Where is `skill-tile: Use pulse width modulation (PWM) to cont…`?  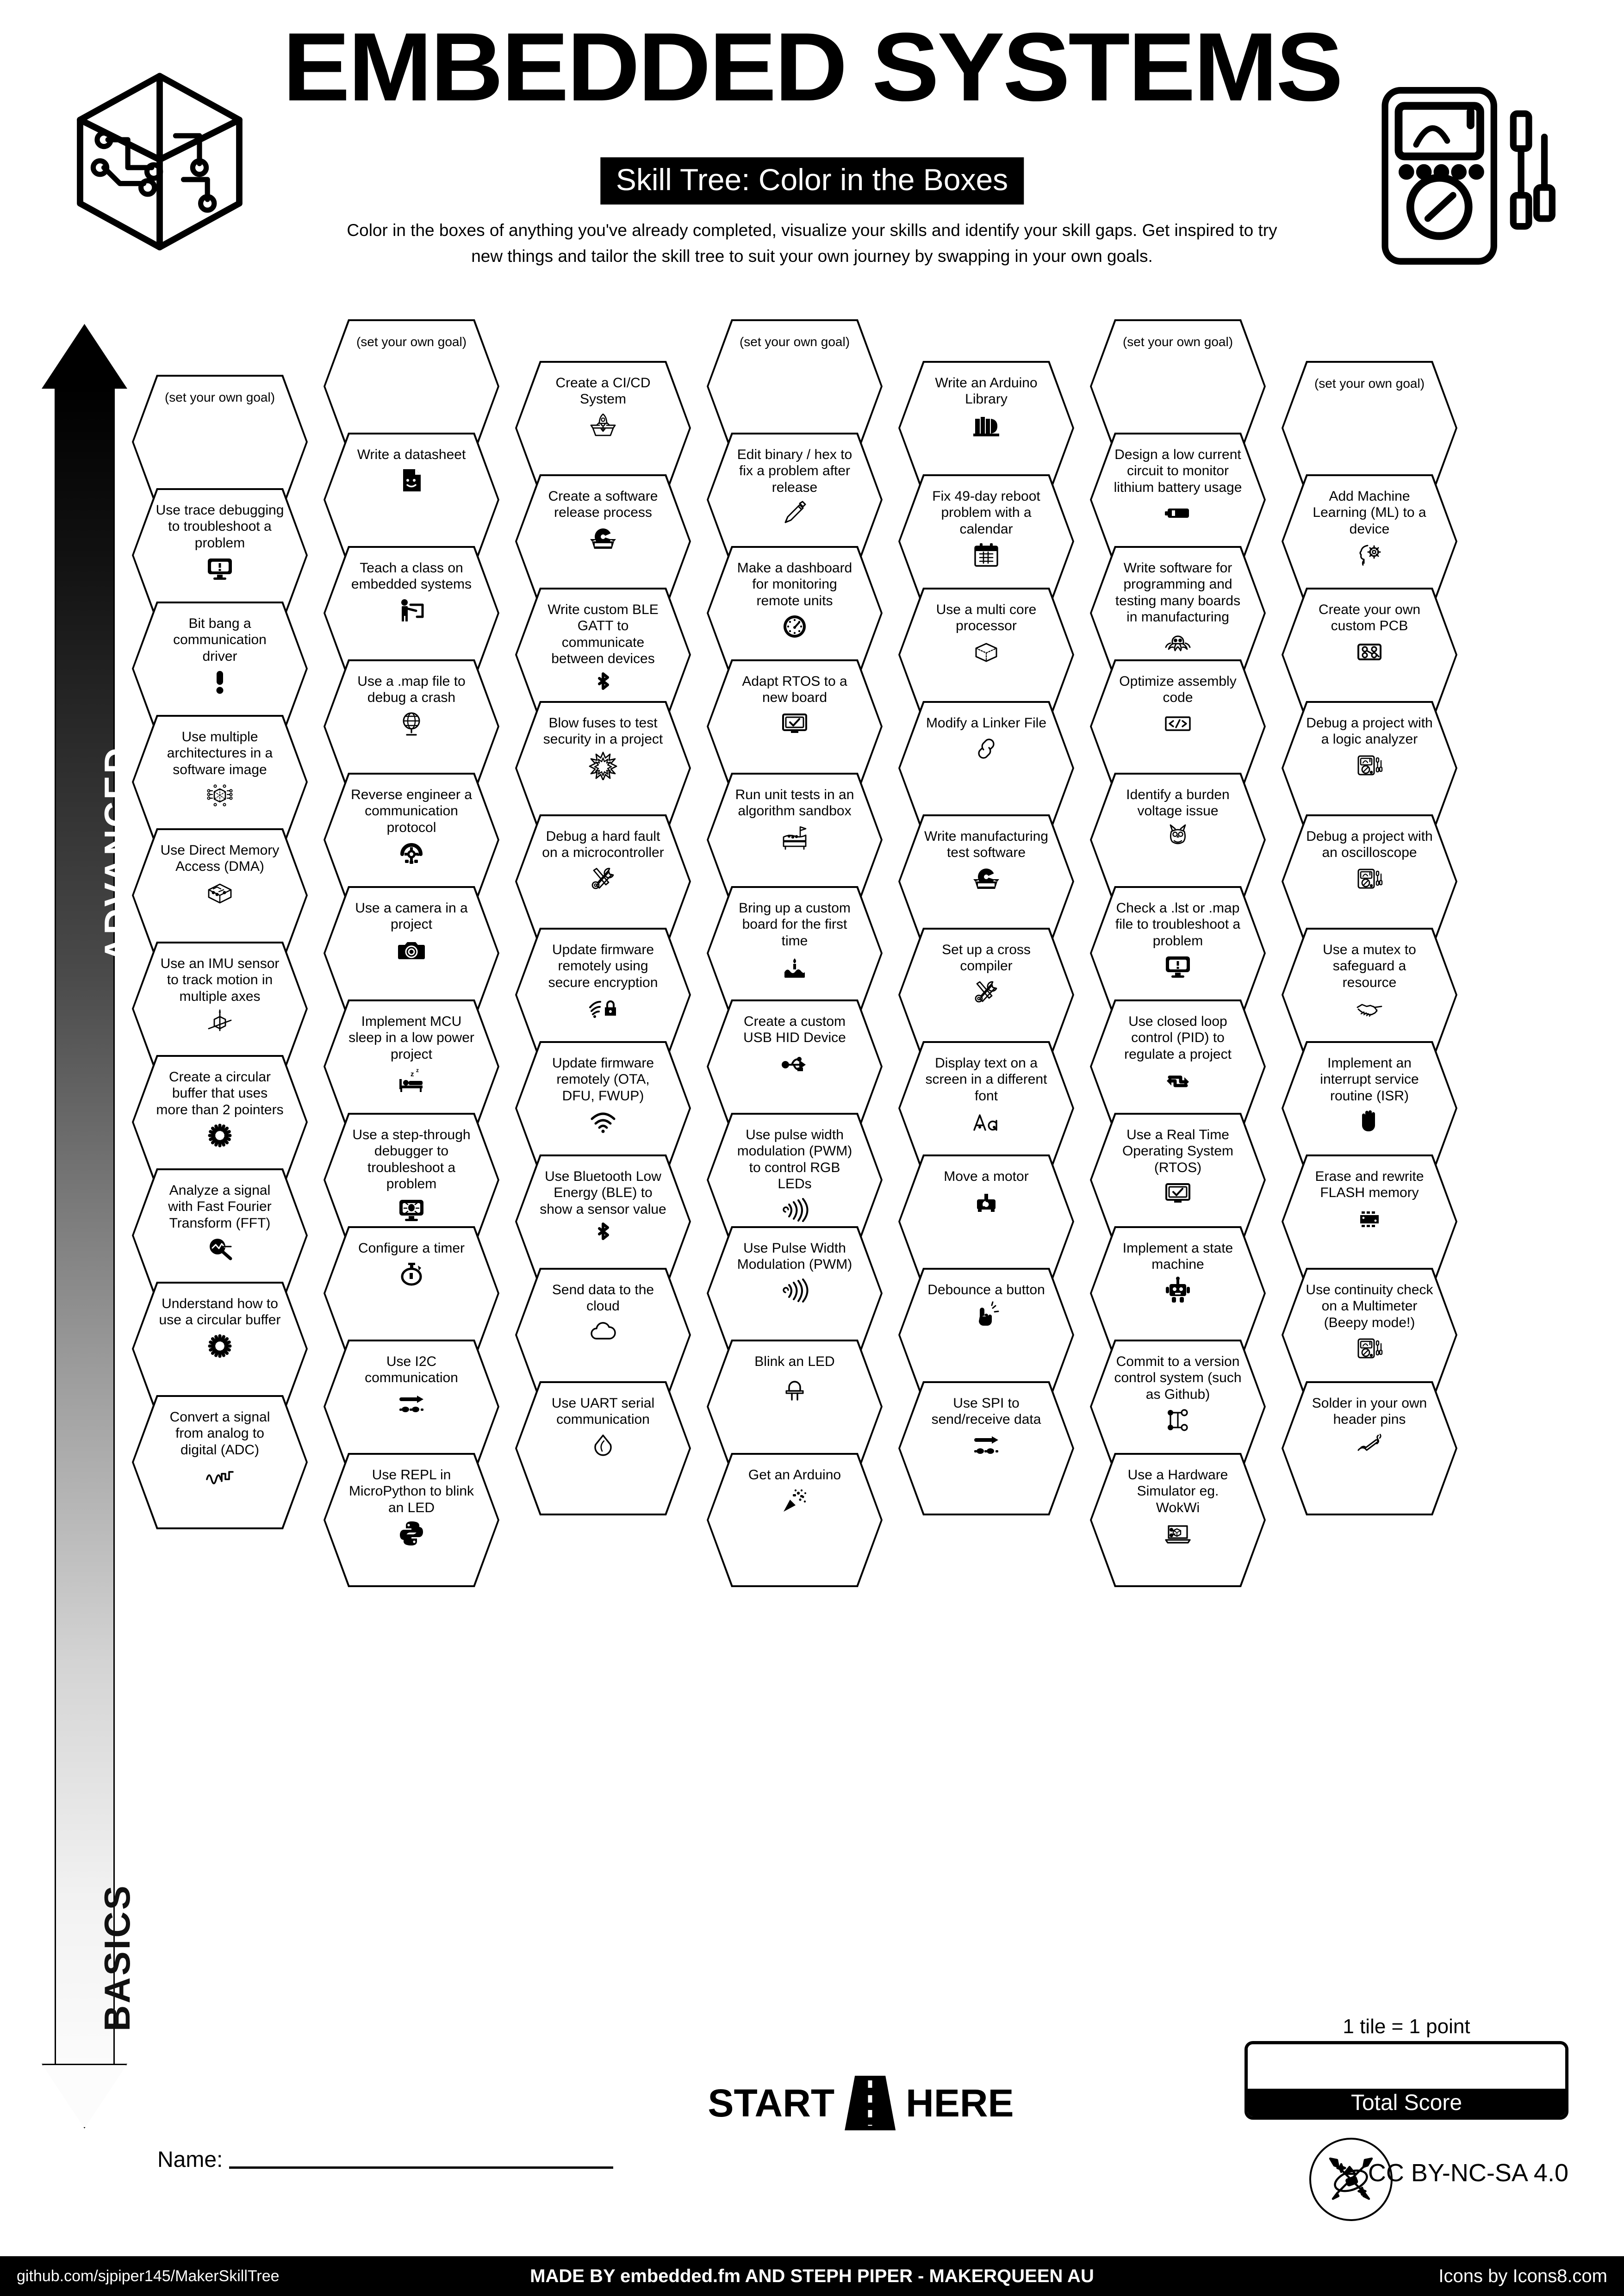
skill-tile: Use pulse width modulation (PWM) to cont… is located at coordinates (795, 1180).